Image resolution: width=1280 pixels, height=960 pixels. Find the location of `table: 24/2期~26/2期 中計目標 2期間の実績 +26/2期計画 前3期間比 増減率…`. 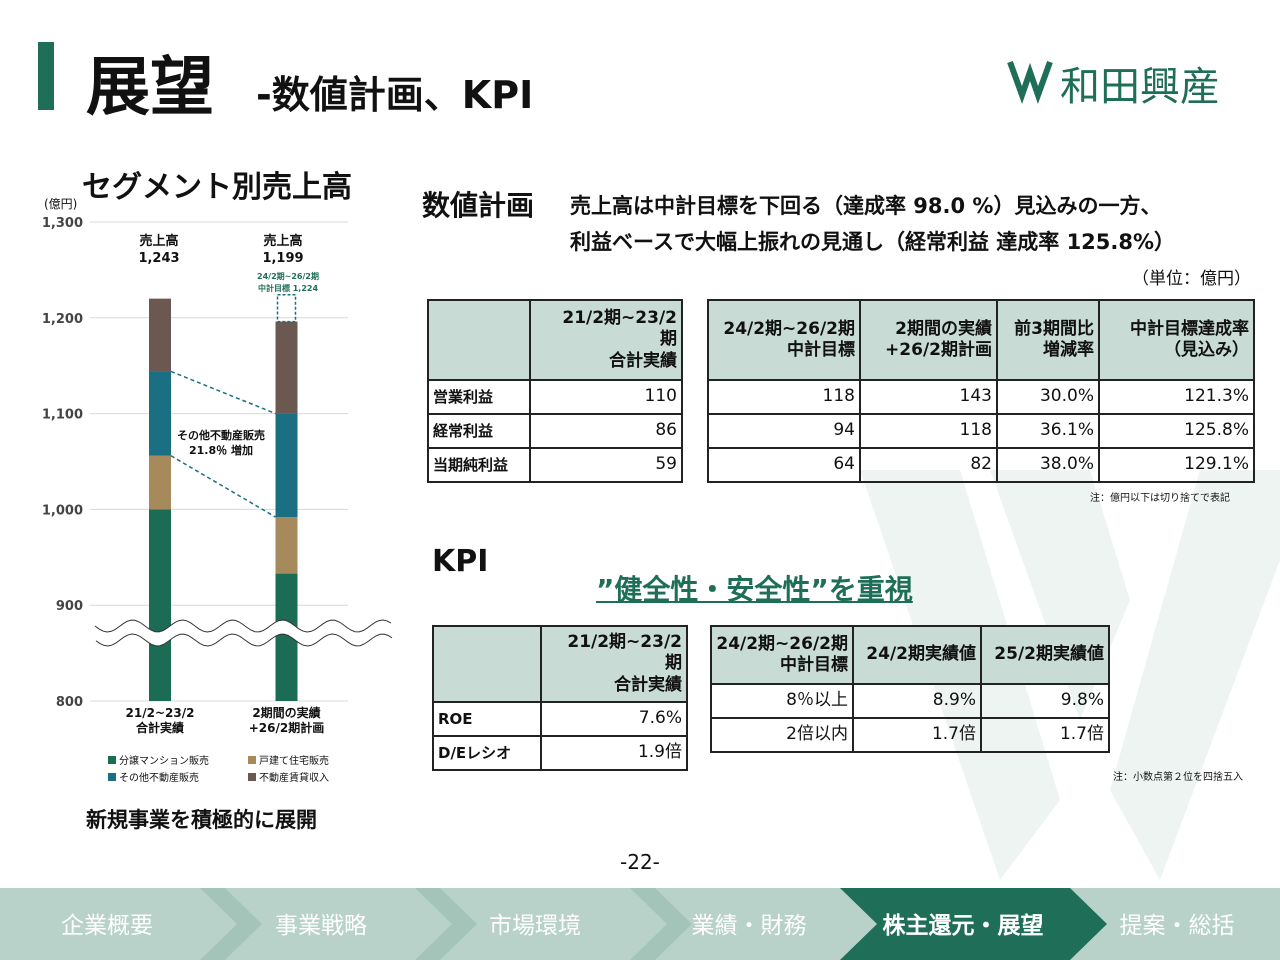

table: 24/2期~26/2期 中計目標 2期間の実績 +26/2期計画 前3期間比 増減率… is located at coordinates (981, 391).